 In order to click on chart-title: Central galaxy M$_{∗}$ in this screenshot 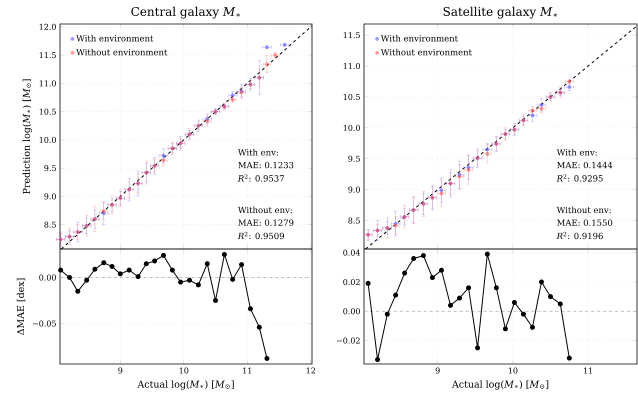, I will do `click(185, 12)`.